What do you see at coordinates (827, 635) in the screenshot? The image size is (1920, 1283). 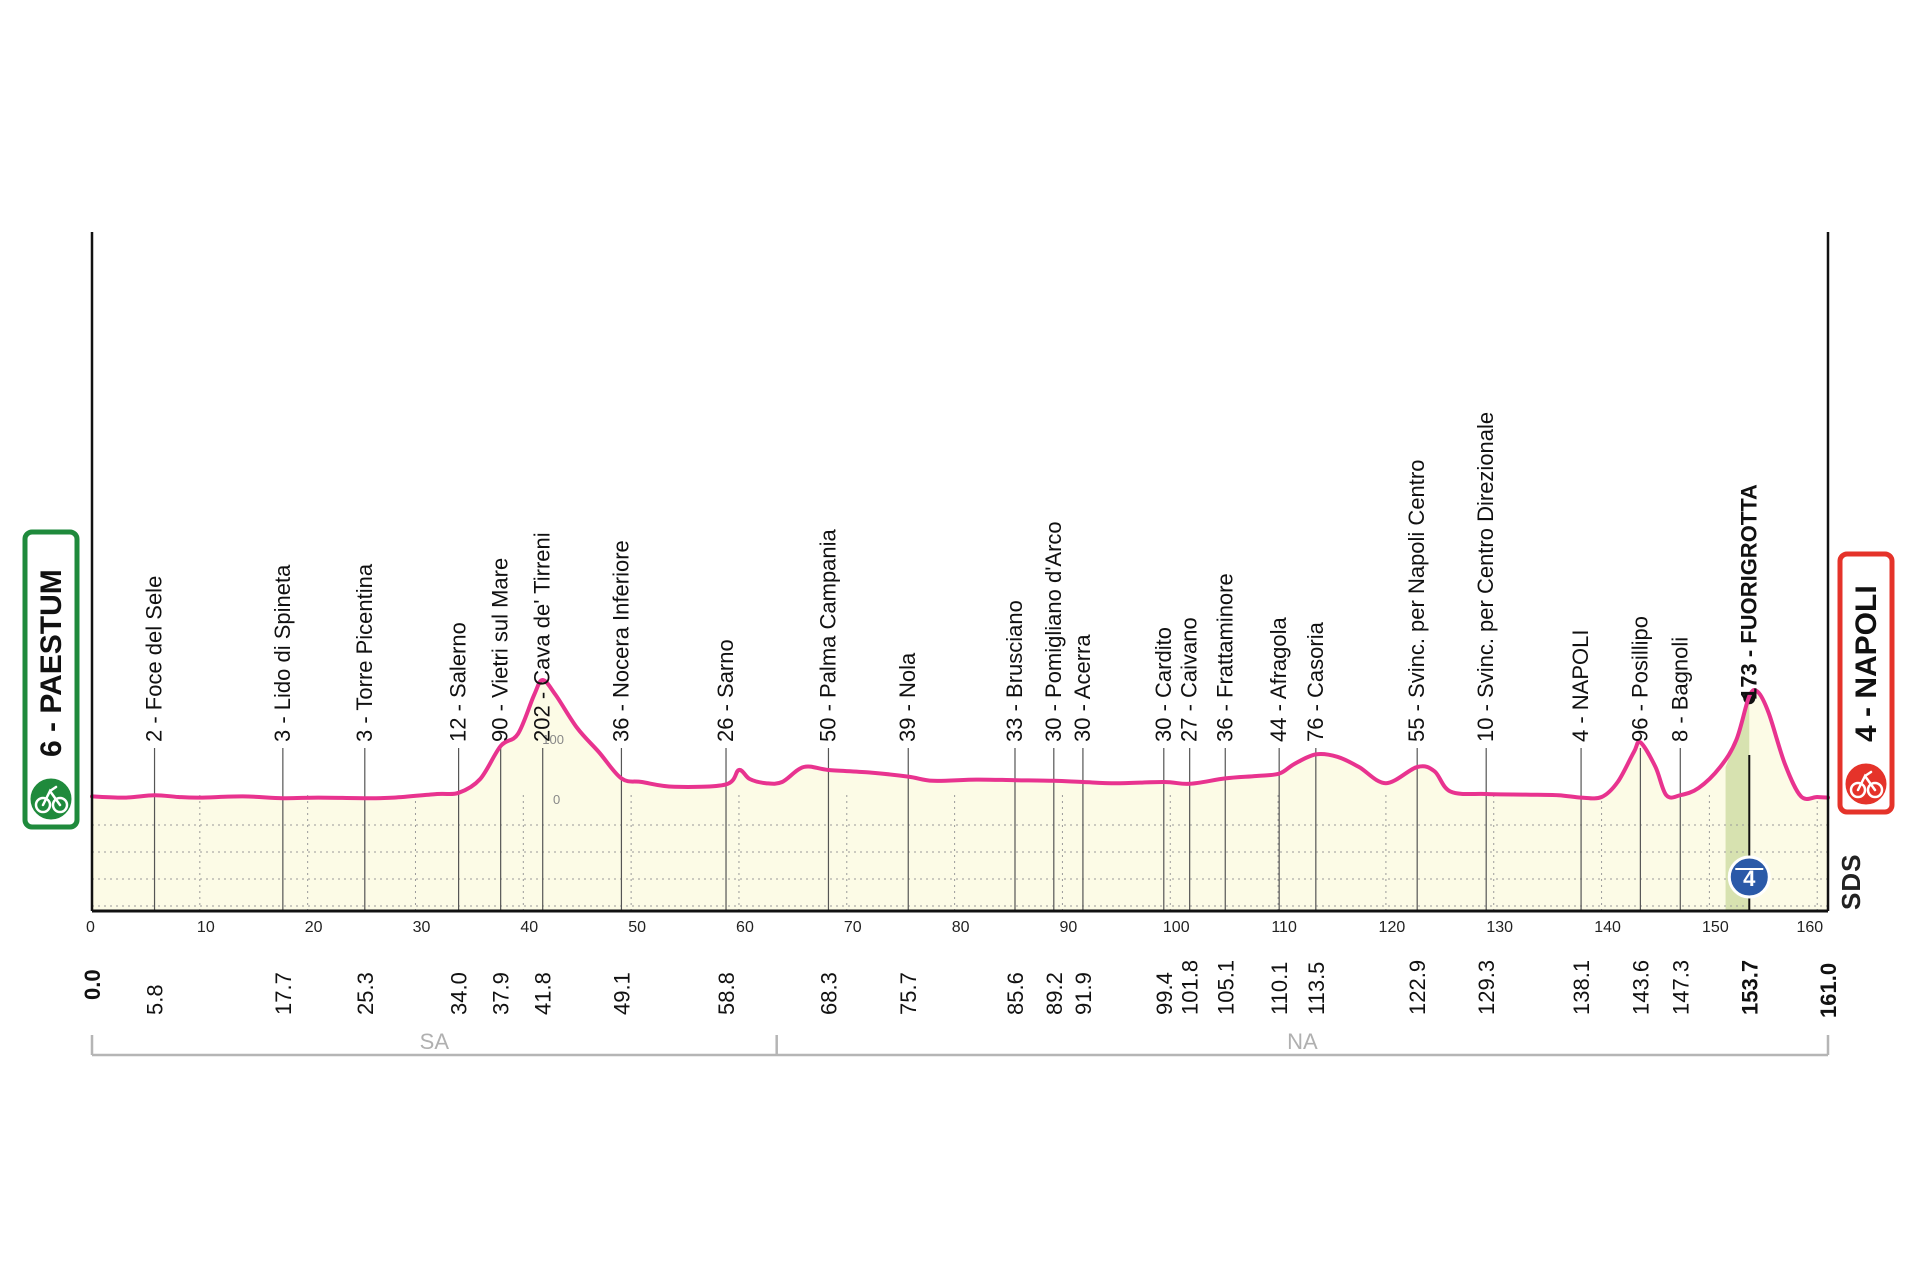 I see `location-name-label: 50 - Palma Campania` at bounding box center [827, 635].